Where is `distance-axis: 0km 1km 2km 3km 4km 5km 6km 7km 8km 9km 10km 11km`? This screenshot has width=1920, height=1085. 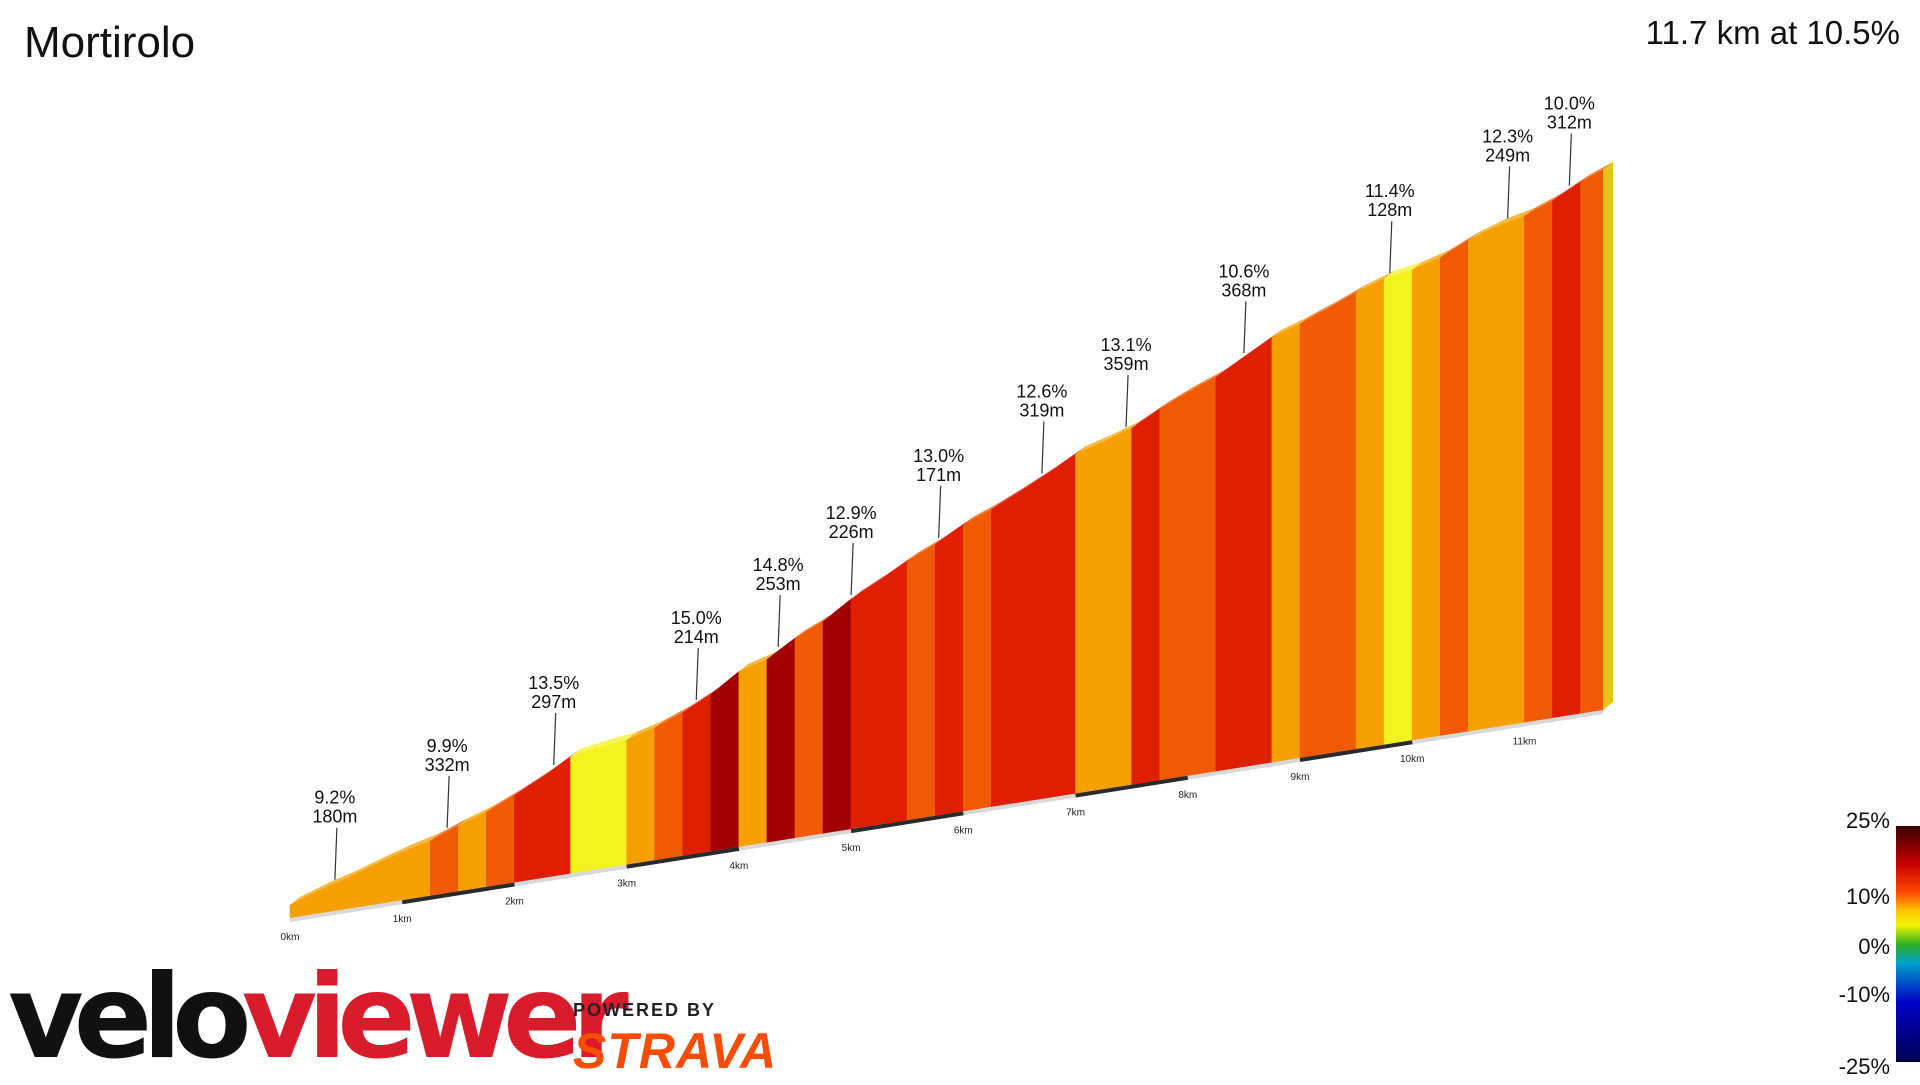
distance-axis: 0km 1km 2km 3km 4km 5km 6km 7km 8km 9km 10km 11km is located at coordinates (942, 826).